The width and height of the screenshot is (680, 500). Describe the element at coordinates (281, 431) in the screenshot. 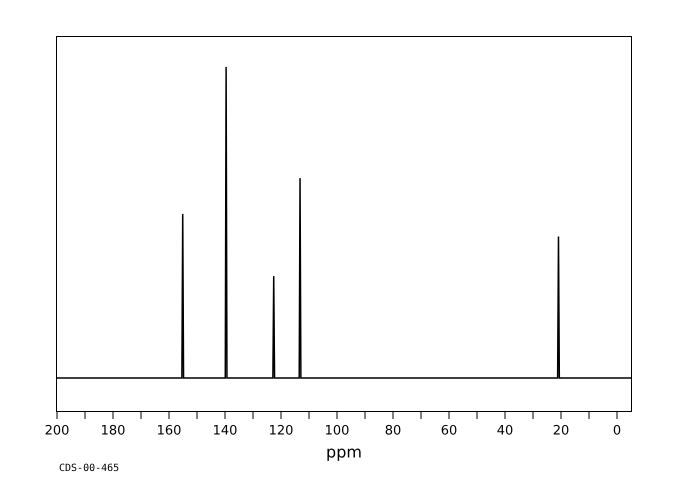

I see `x-tick-label: 120` at that location.